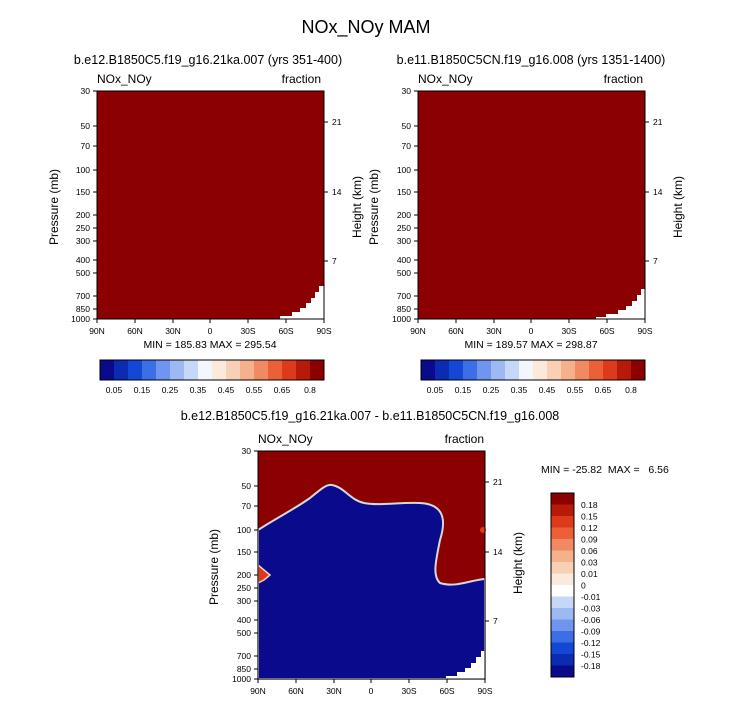  I want to click on colorbar-label: 0.55, so click(575, 390).